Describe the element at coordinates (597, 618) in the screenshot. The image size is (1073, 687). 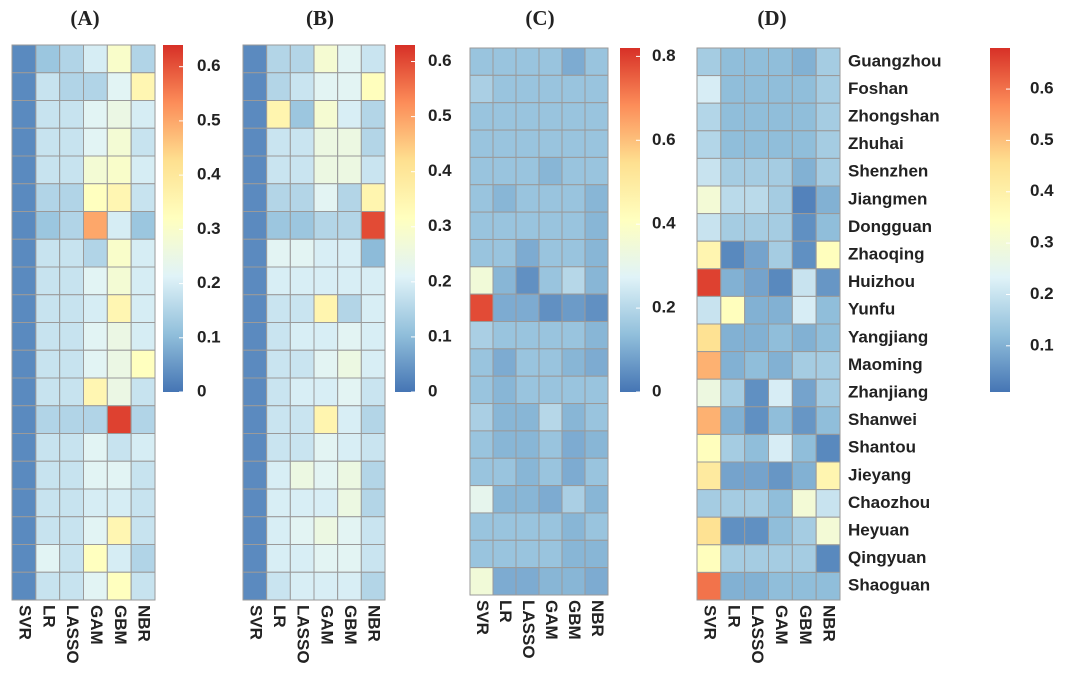
I see `column-label: NBR` at that location.